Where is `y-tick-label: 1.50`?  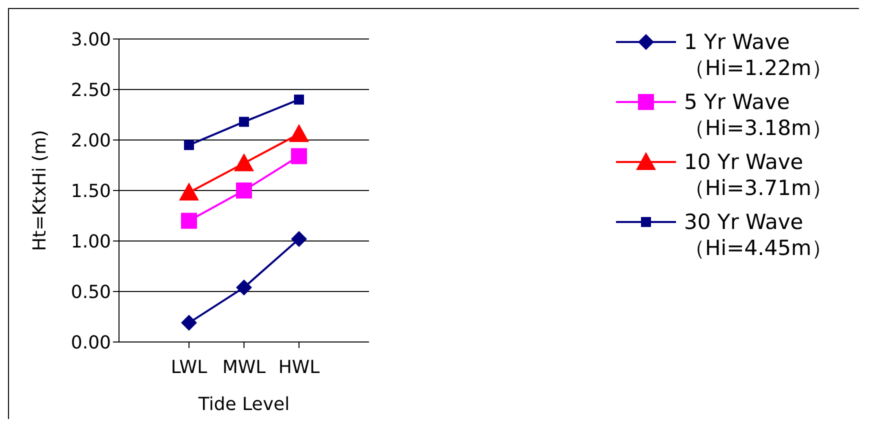
y-tick-label: 1.50 is located at coordinates (90, 191).